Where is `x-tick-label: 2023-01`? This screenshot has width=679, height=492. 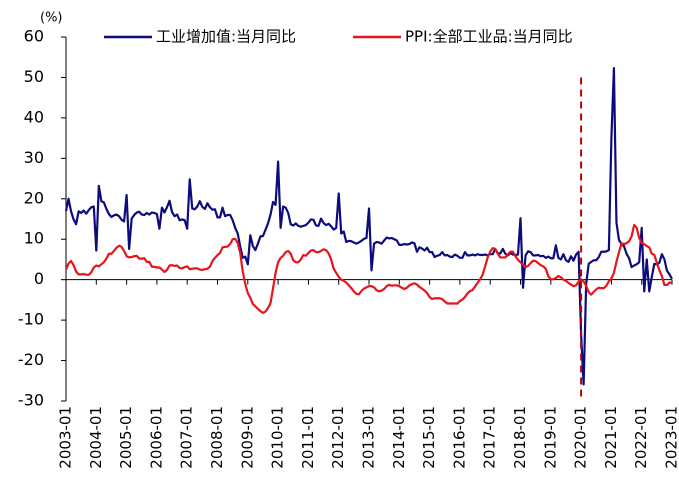 x-tick-label: 2023-01 is located at coordinates (671, 437).